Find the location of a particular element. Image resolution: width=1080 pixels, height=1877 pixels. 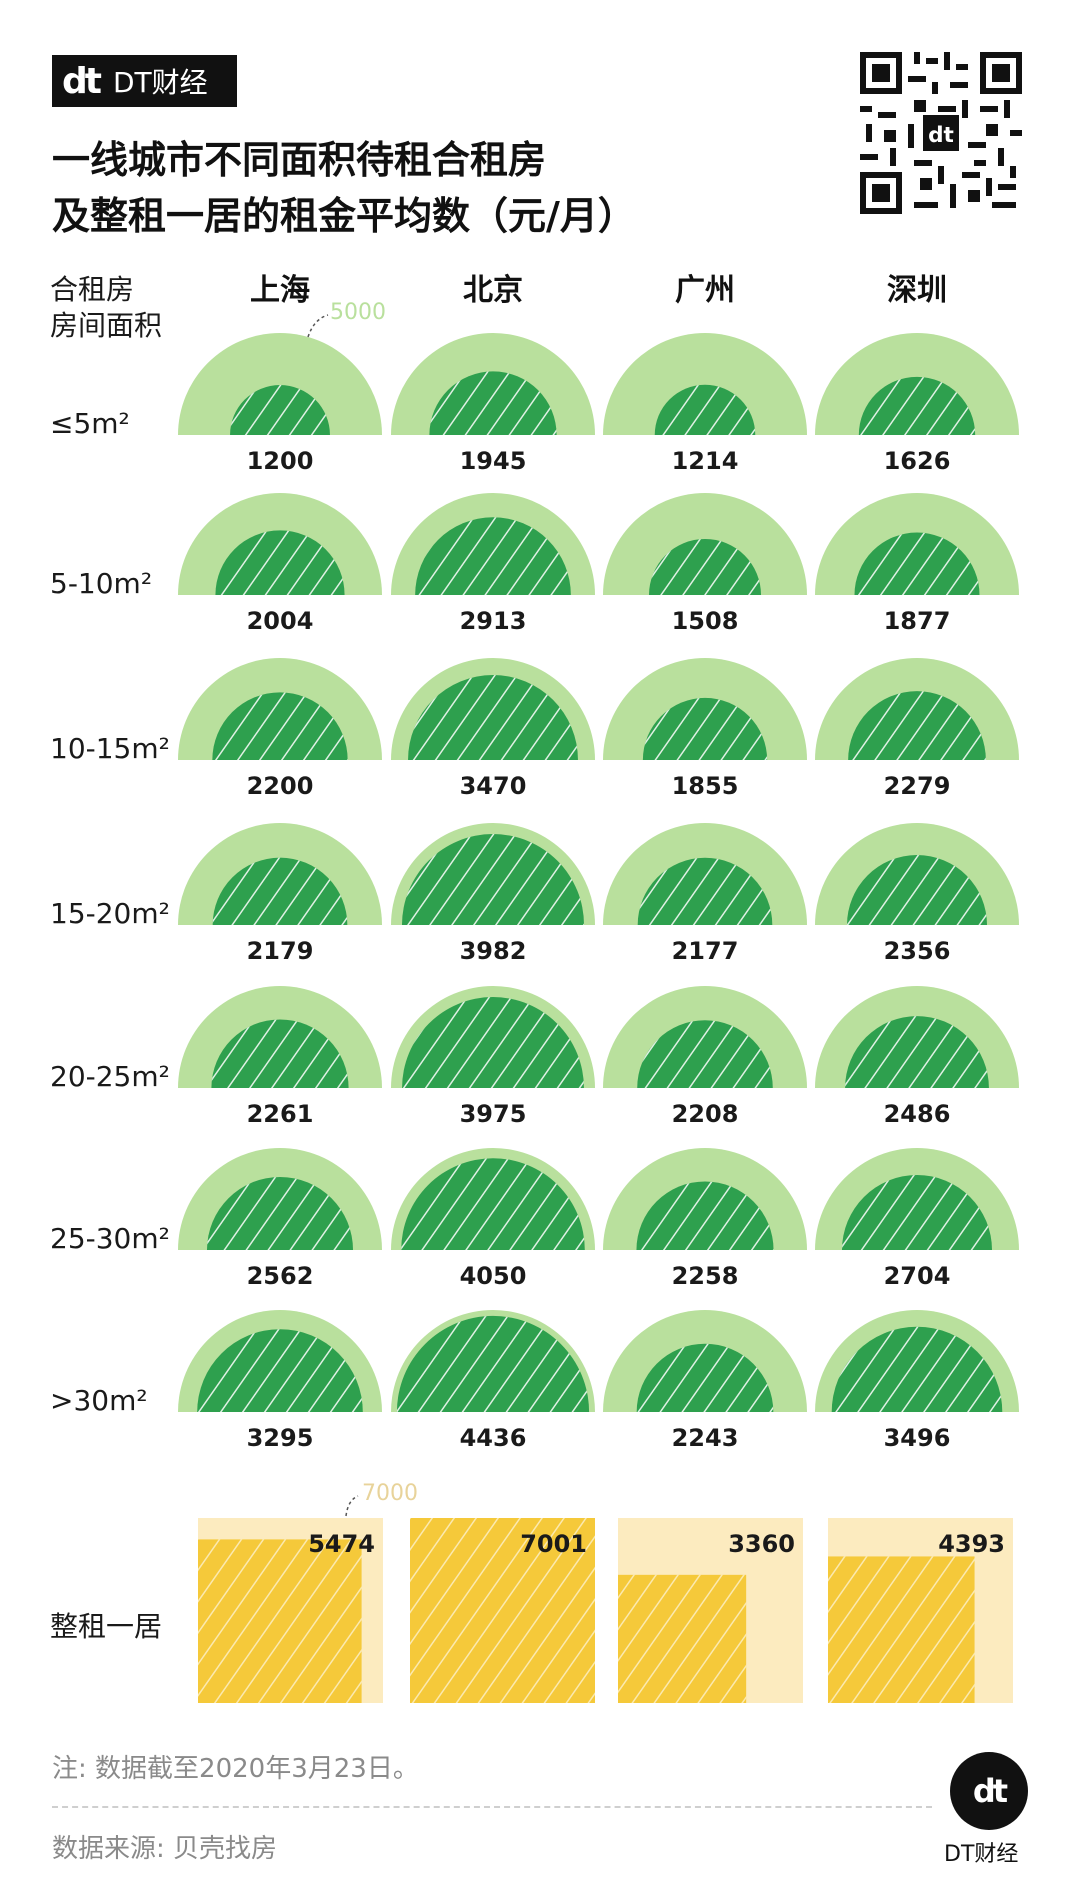

value-hatch-r3-c3 is located at coordinates (917, 889).